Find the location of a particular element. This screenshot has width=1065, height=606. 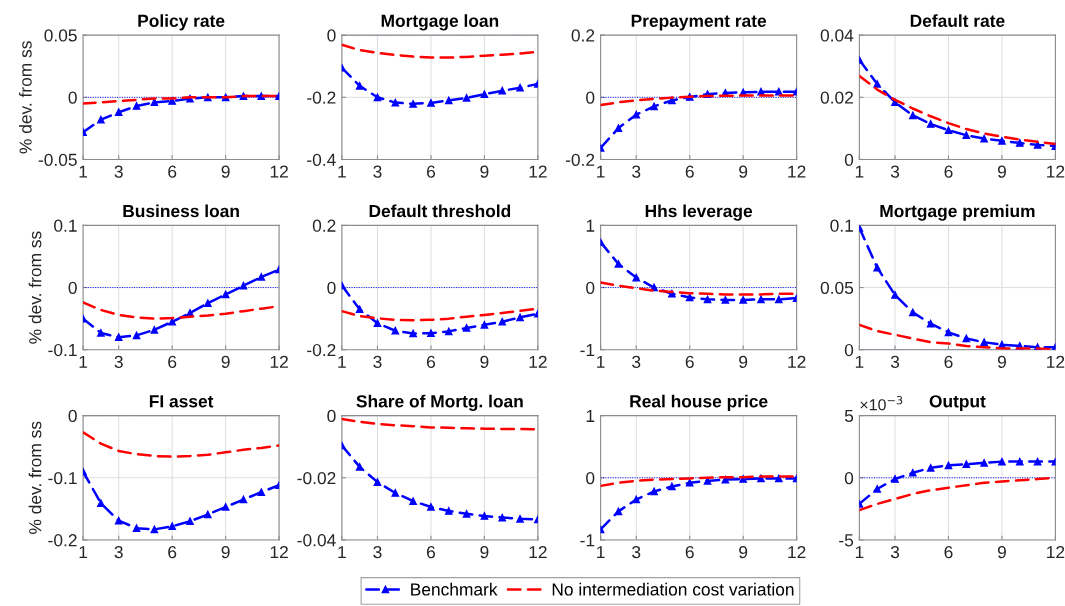

y-tick-label: -0.1 is located at coordinates (62, 350).